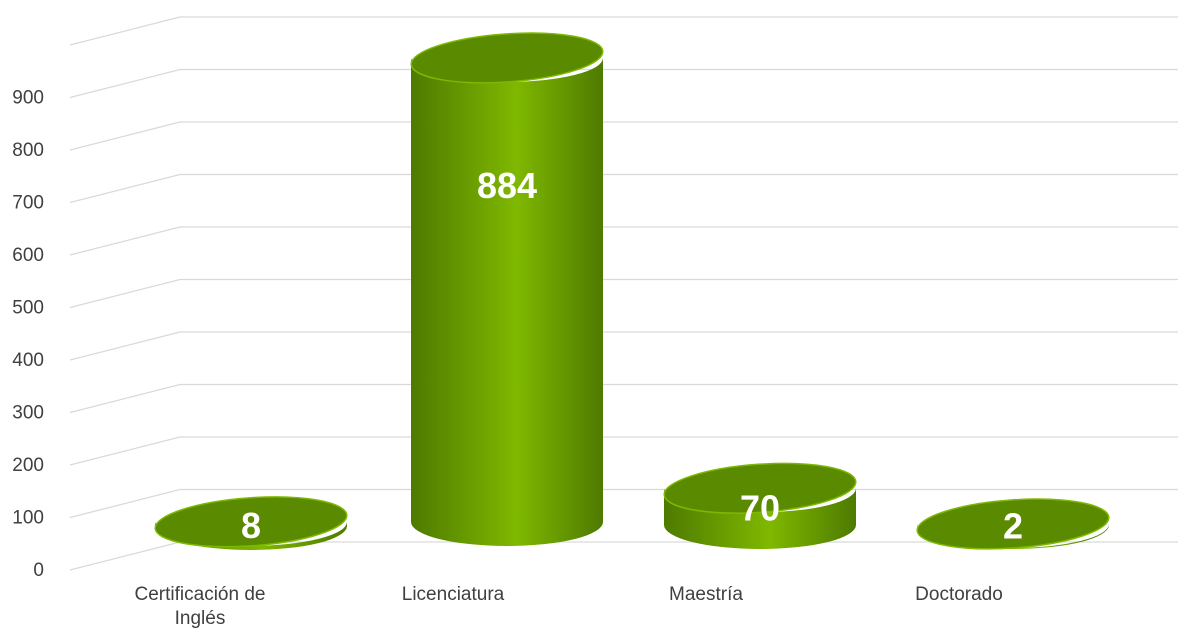 The width and height of the screenshot is (1186, 635). I want to click on bar: 884, so click(507, 289).